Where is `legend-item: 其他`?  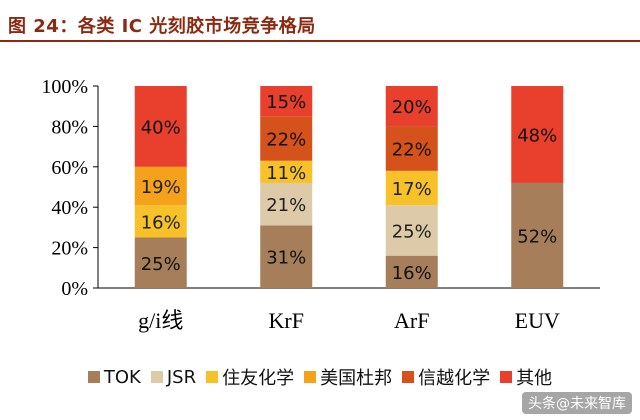
legend-item: 其他 is located at coordinates (526, 377).